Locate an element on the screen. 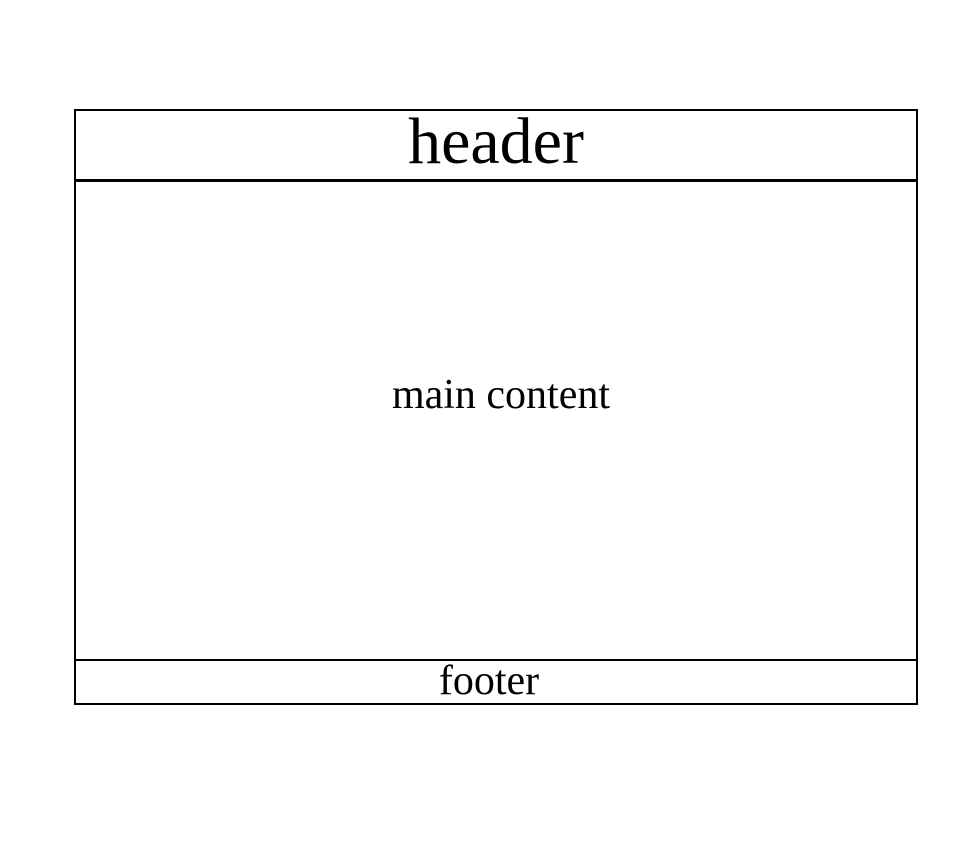  header-box: header is located at coordinates (496, 143).